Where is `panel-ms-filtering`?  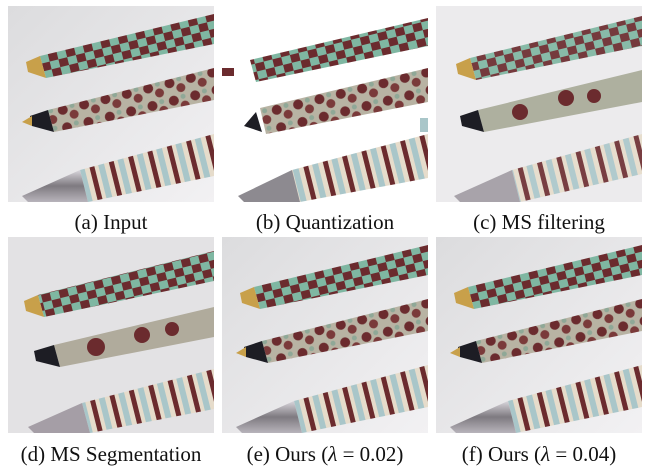 panel-ms-filtering is located at coordinates (539, 104).